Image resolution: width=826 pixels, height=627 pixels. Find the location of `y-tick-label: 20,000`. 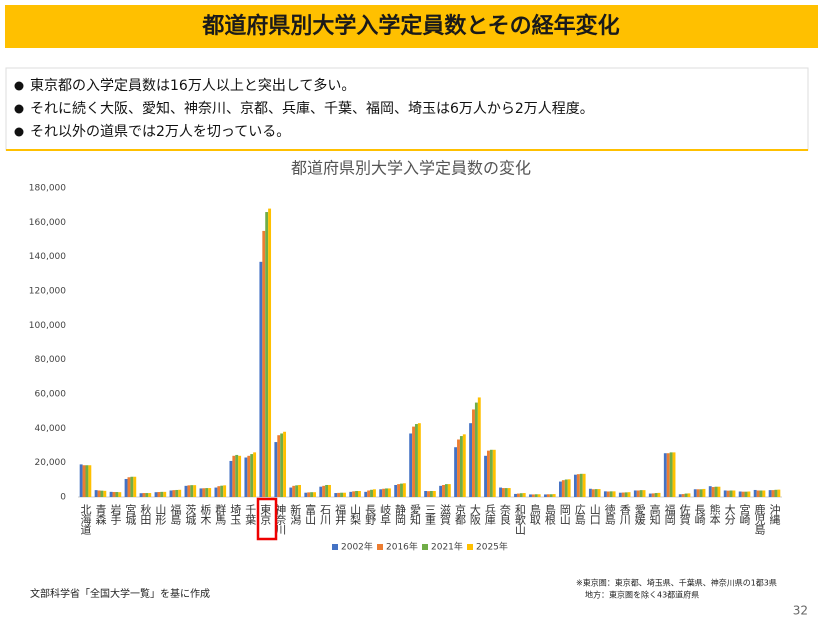

y-tick-label: 20,000 is located at coordinates (51, 463).